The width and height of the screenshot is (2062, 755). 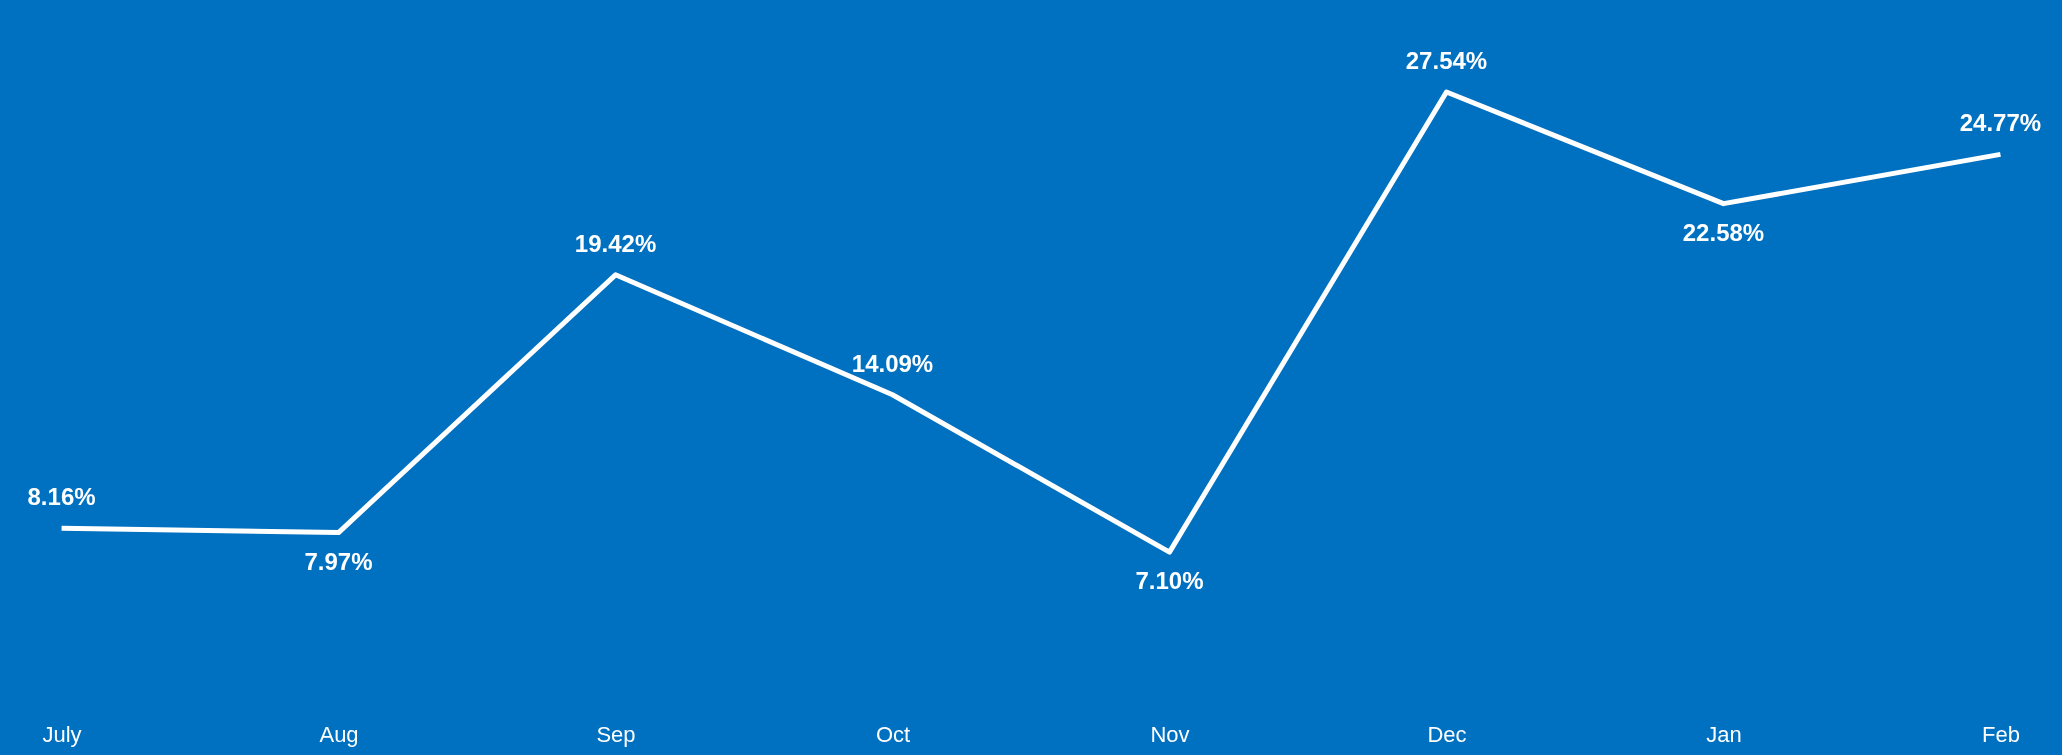 I want to click on data-label: 24.77%, so click(x=2000, y=123).